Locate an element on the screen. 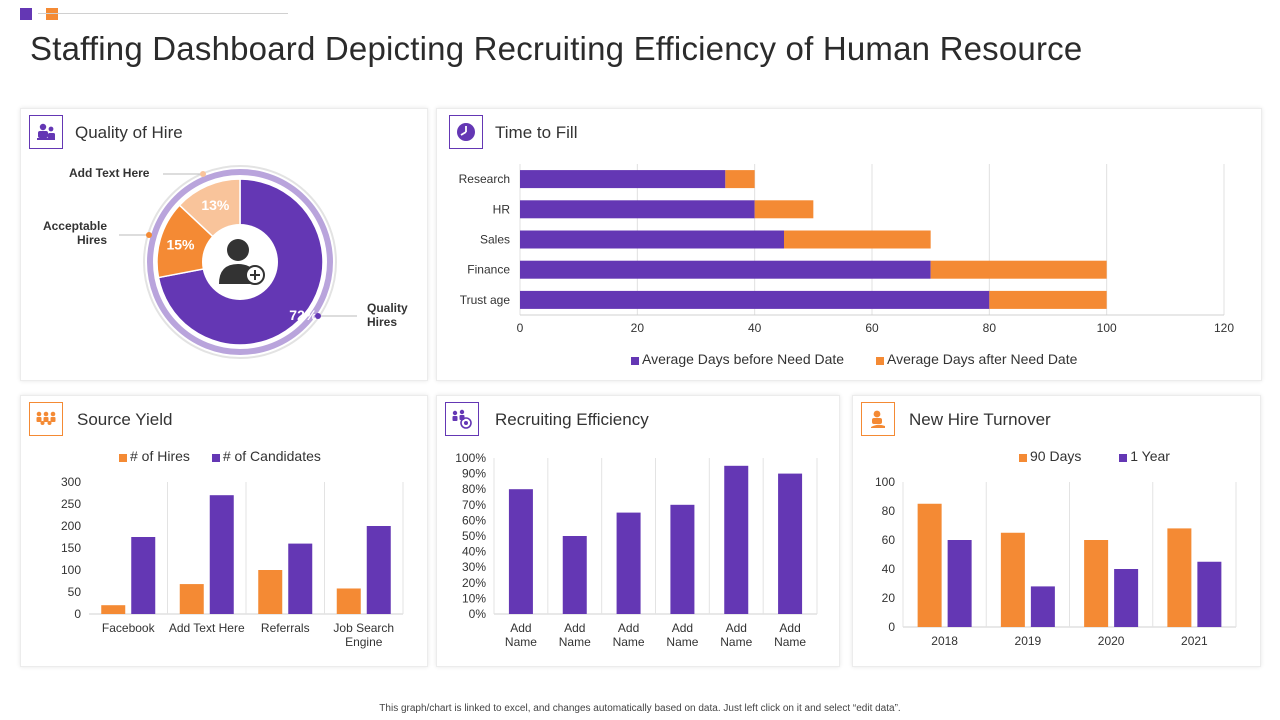 Image resolution: width=1280 pixels, height=720 pixels. y-tick-label: 300 is located at coordinates (71, 482).